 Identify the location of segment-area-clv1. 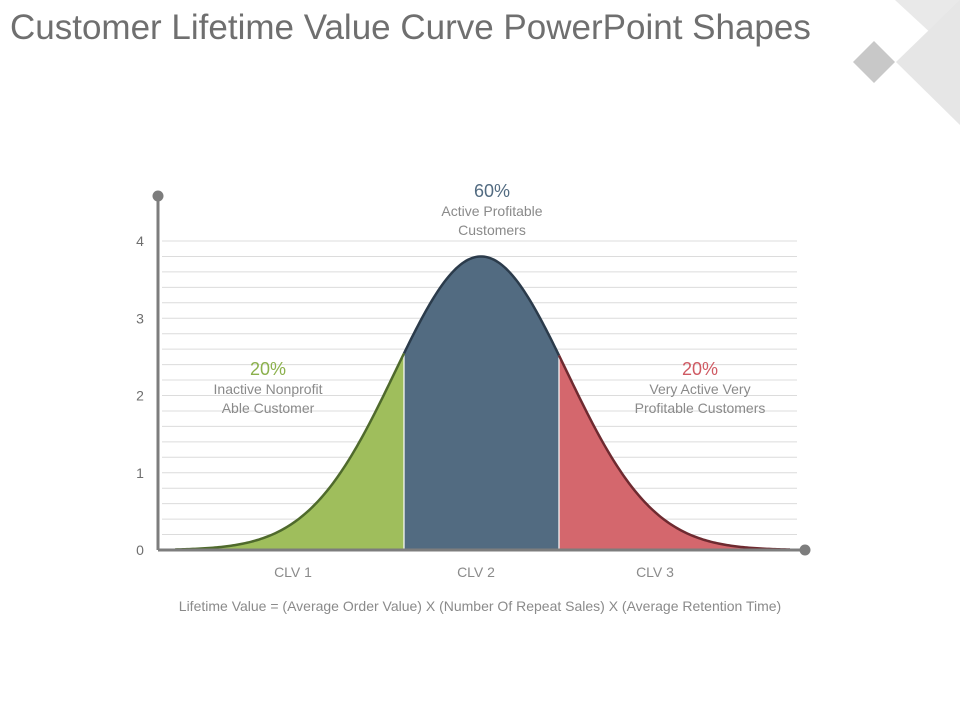
(289, 451).